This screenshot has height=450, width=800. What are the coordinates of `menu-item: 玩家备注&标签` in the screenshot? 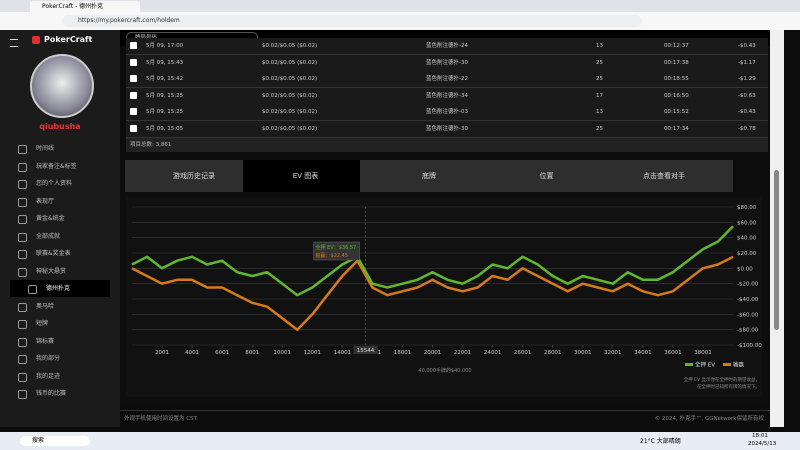 It's located at (60, 166).